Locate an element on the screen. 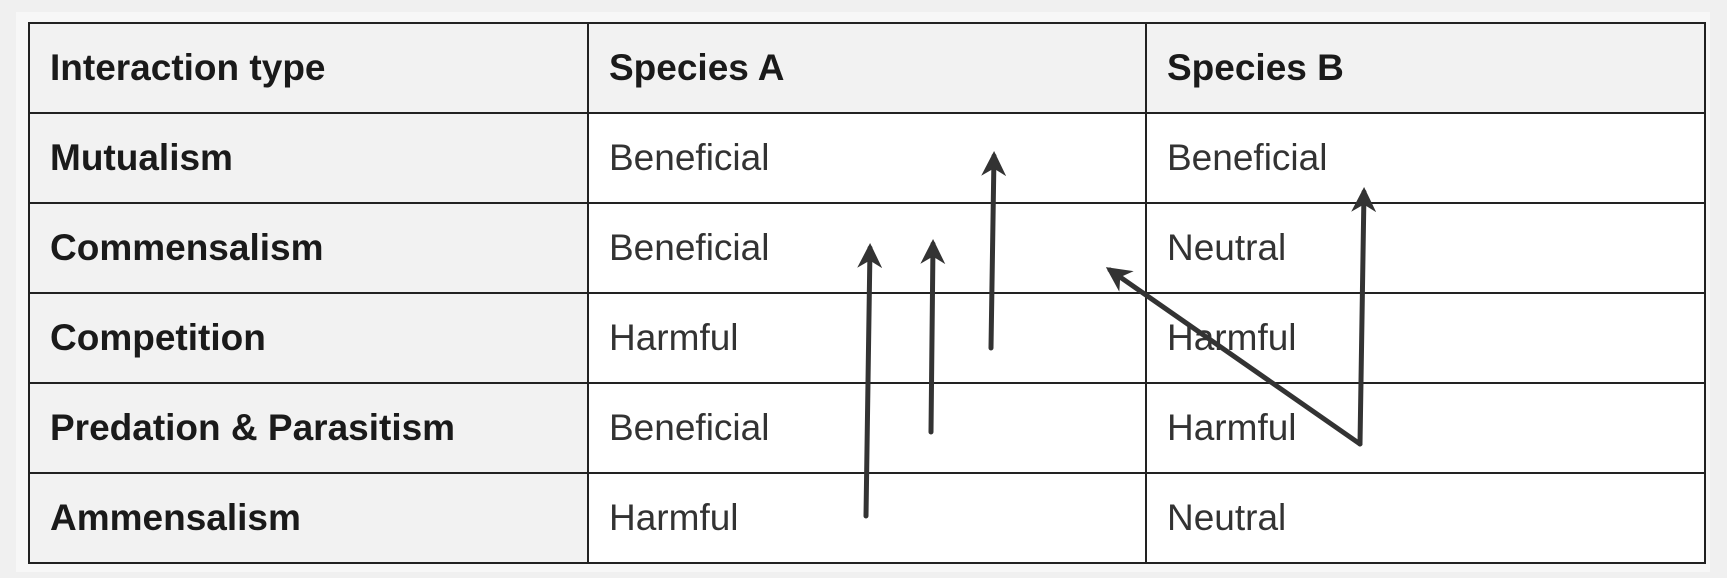 The height and width of the screenshot is (578, 1727). row-label-ammensalism: Ammensalism is located at coordinates (308, 518).